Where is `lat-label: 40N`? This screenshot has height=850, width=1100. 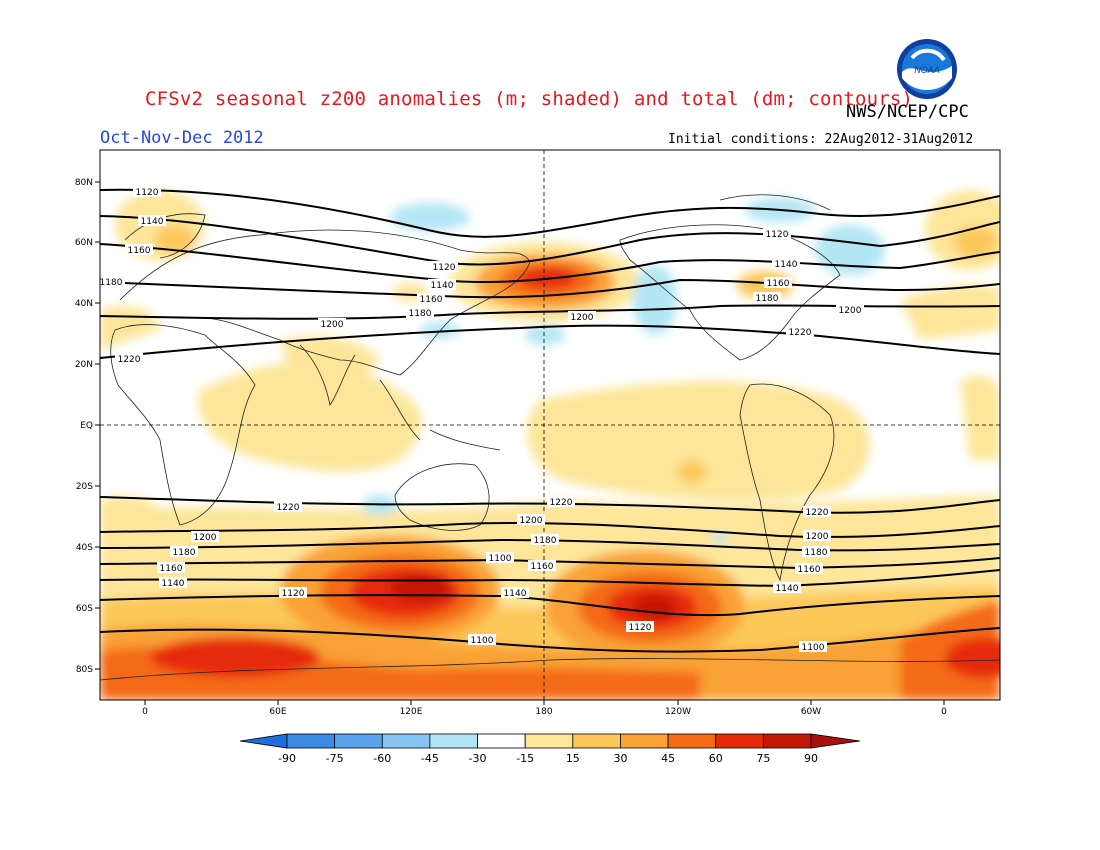 lat-label: 40N is located at coordinates (84, 304).